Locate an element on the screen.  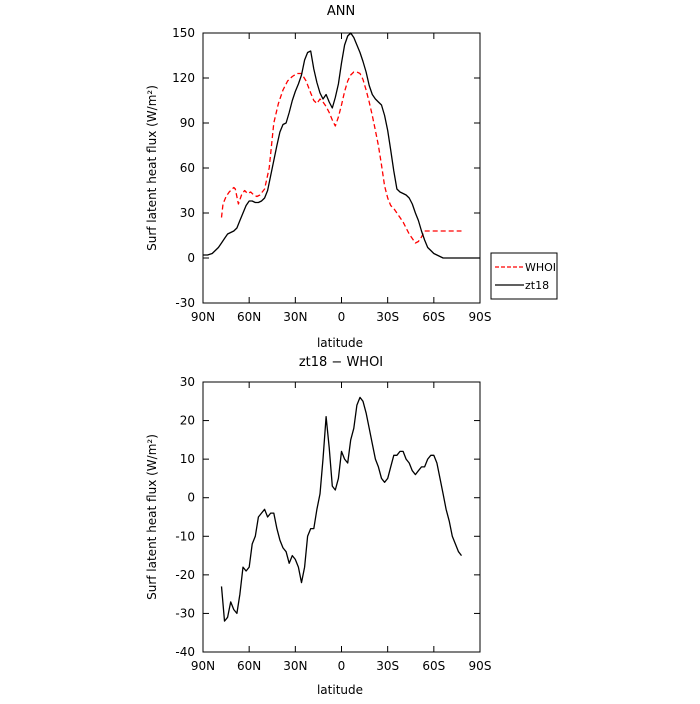
y-tick-label: 150 is located at coordinates (183, 33).